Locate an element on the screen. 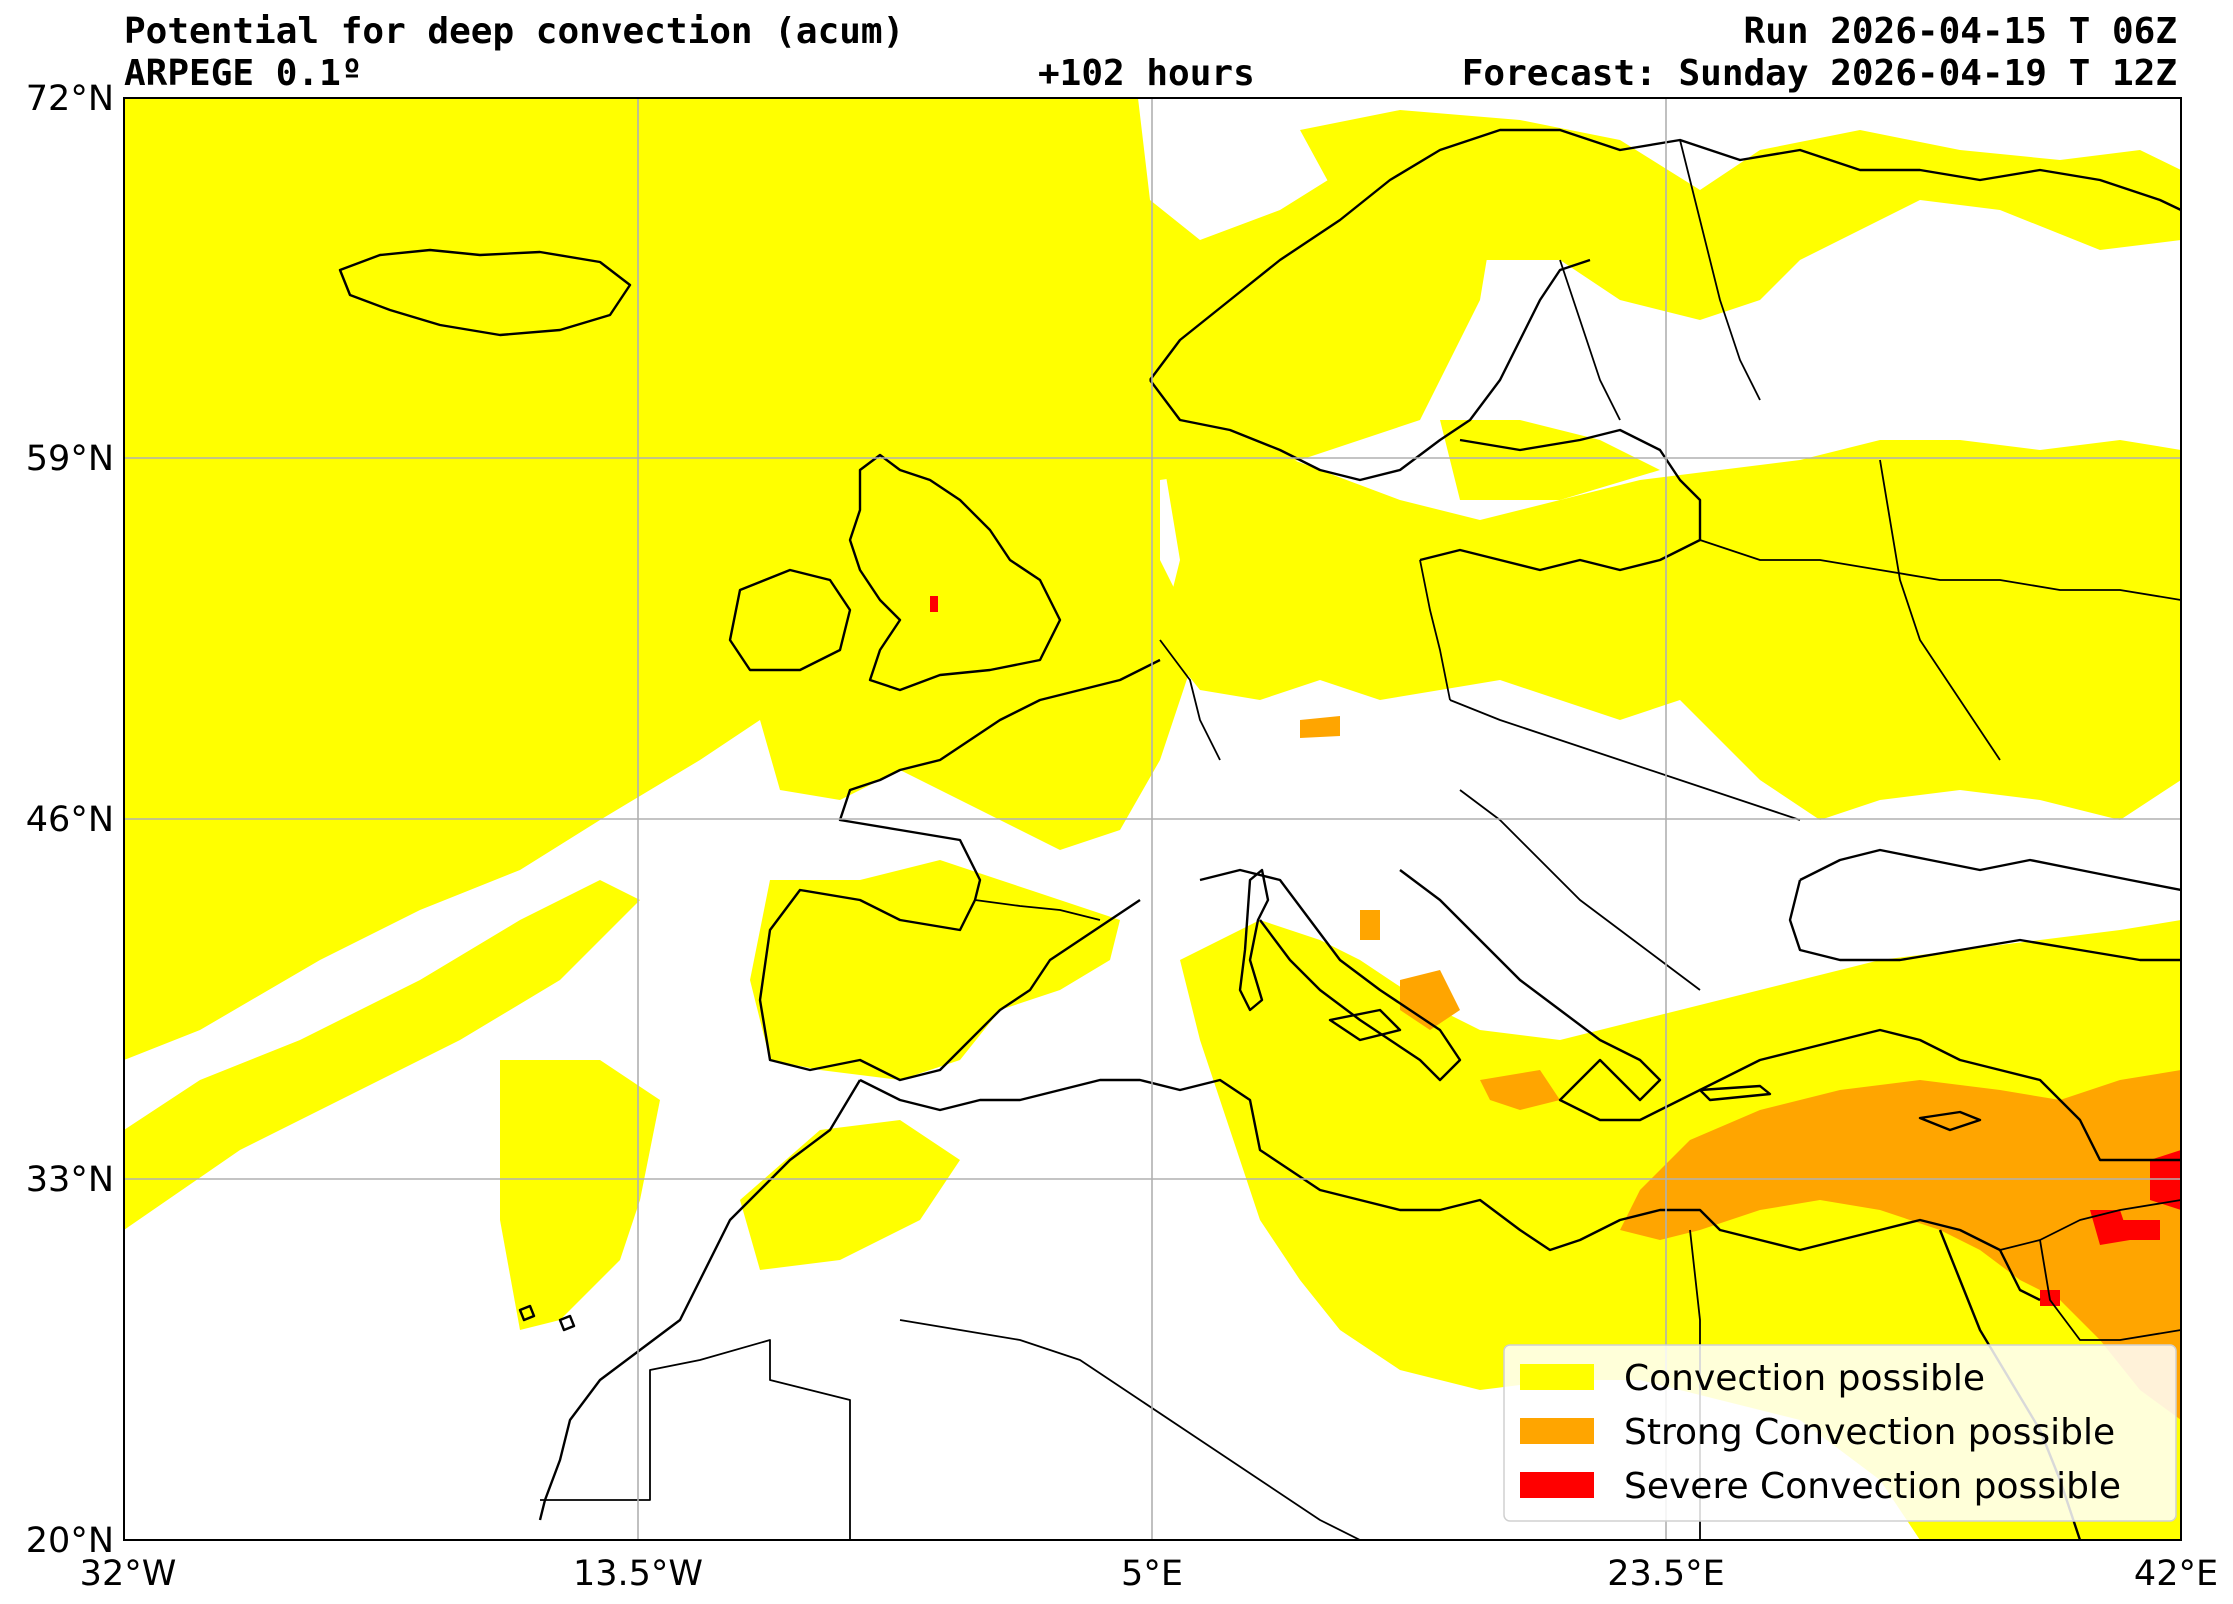 This screenshot has height=1604, width=2233. map-title: Potential for deep convection (acum) is located at coordinates (514, 31).